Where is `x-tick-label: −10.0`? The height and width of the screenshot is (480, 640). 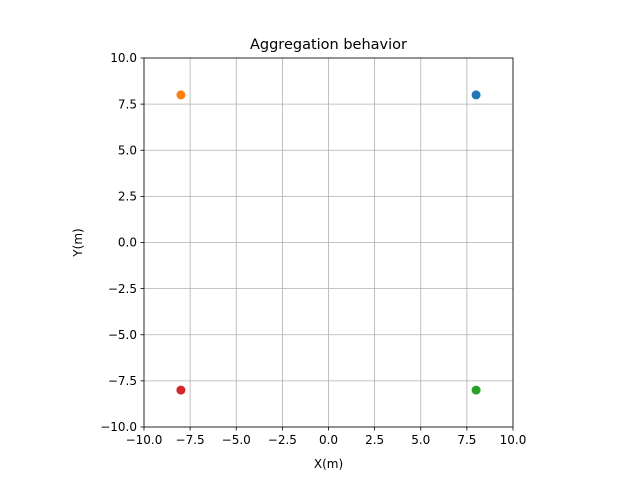 x-tick-label: −10.0 is located at coordinates (144, 440).